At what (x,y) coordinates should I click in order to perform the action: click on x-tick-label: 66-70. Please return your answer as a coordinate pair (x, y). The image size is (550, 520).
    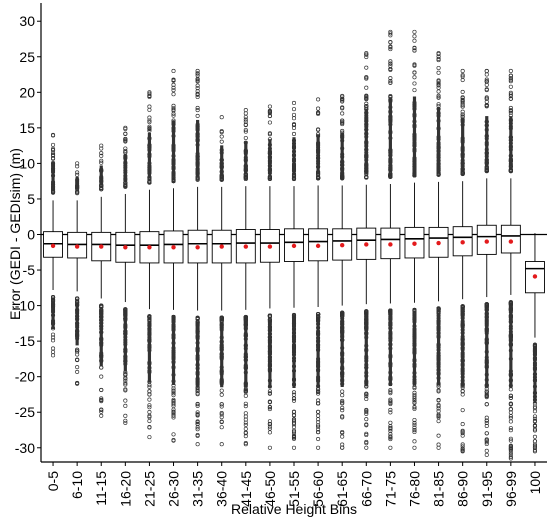
    Looking at the image, I should click on (366, 489).